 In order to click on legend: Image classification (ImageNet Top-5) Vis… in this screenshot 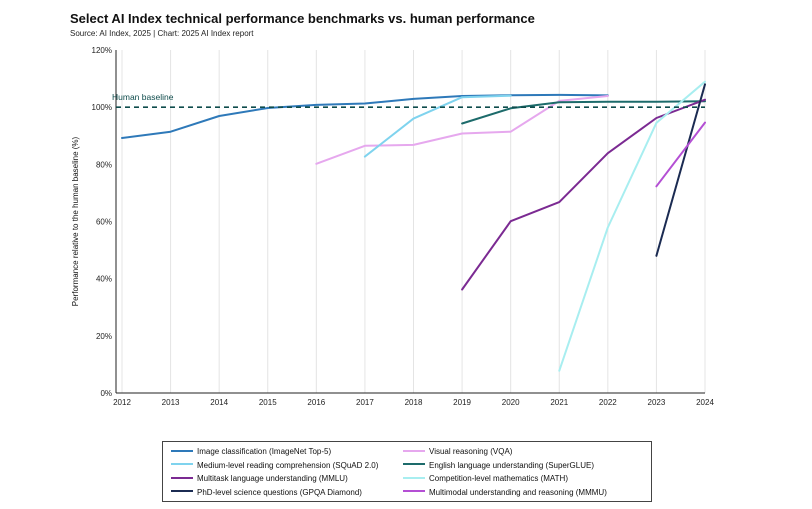, I will do `click(407, 471)`.